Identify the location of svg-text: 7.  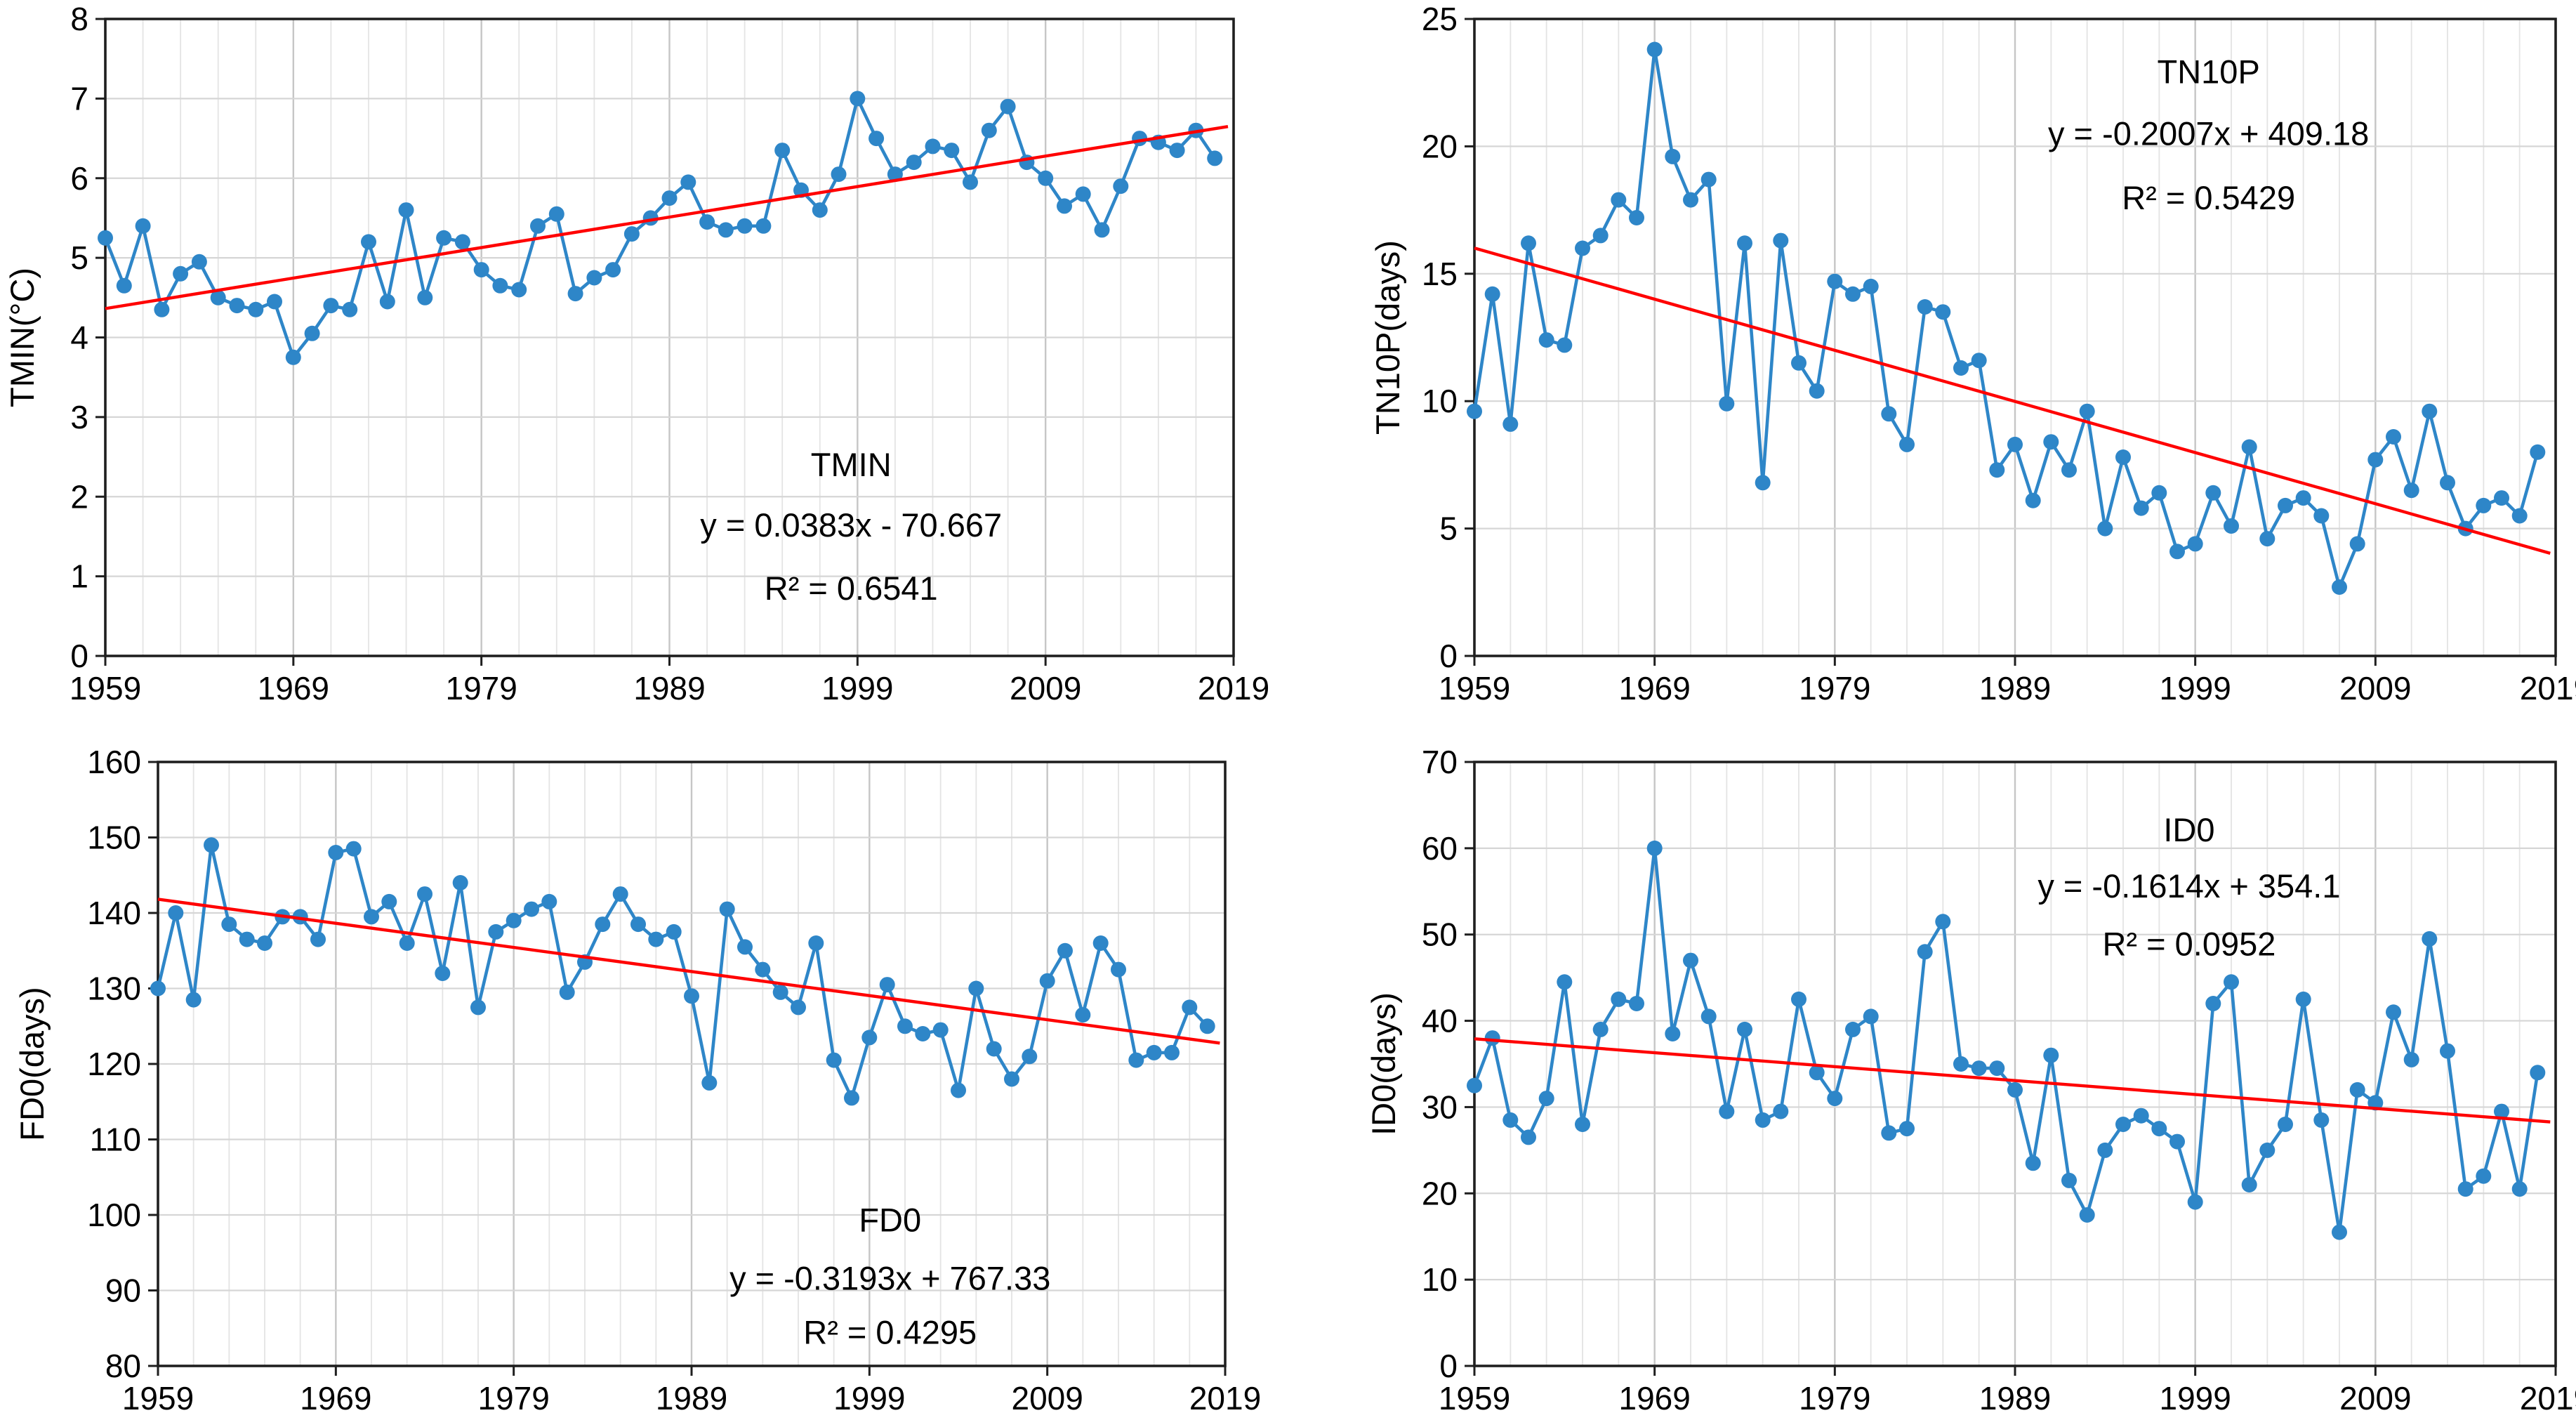
(79, 98).